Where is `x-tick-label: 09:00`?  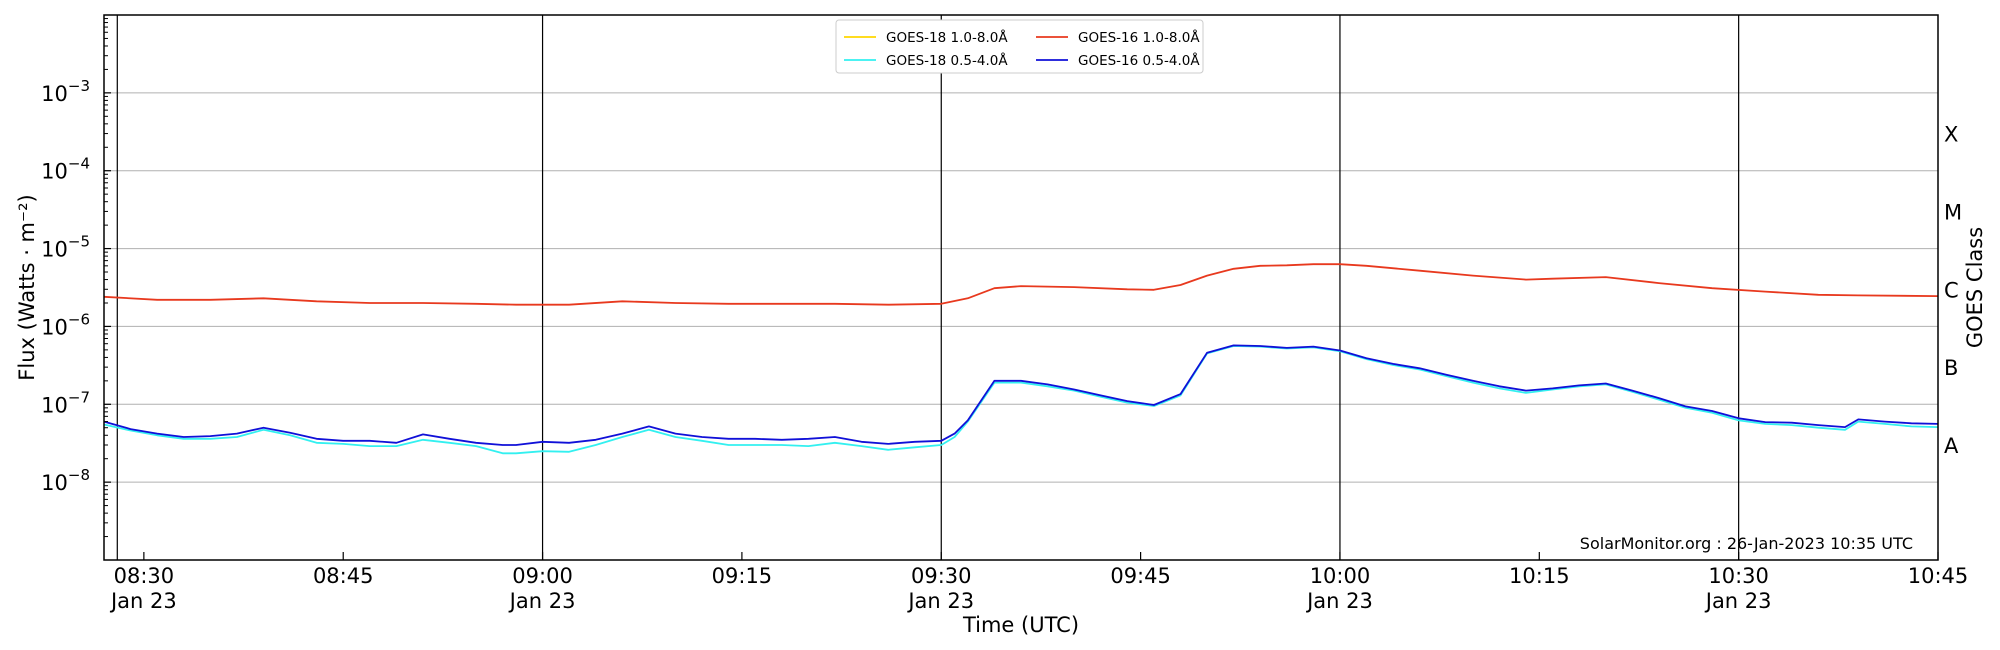 x-tick-label: 09:00 is located at coordinates (542, 576).